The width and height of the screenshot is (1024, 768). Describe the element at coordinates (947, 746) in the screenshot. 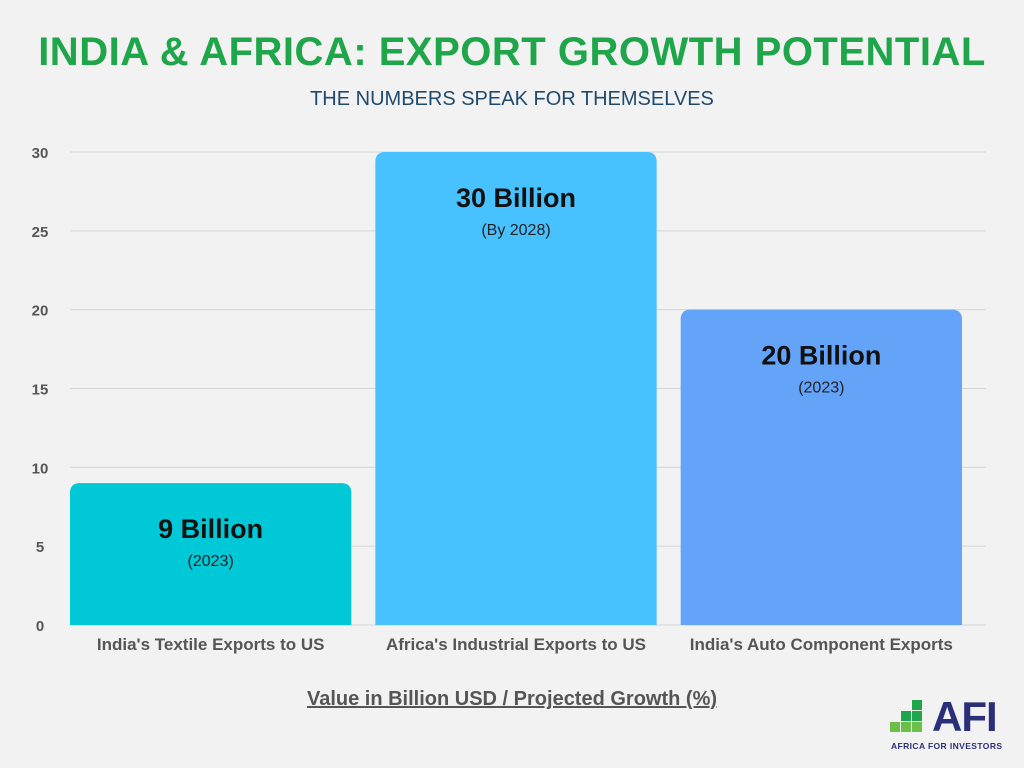

I see `logo-tagline: AFRICA FOR INVESTORS` at that location.